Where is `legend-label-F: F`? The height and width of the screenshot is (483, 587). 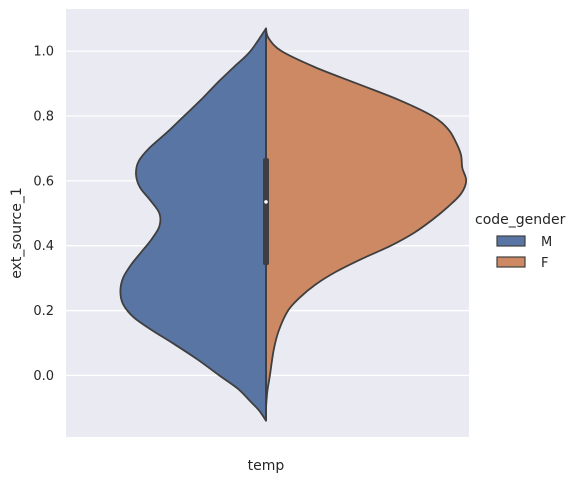
legend-label-F: F is located at coordinates (544, 263).